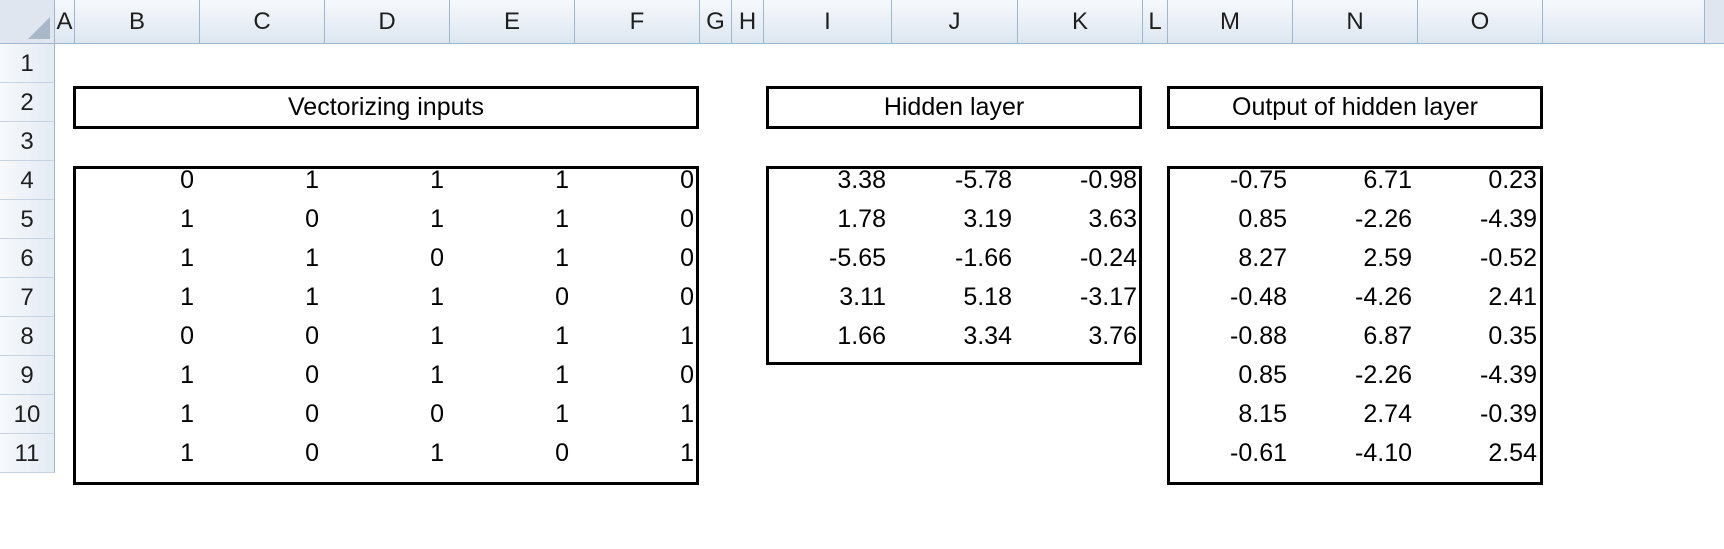  What do you see at coordinates (987, 297) in the screenshot?
I see `table-cell: 5.18` at bounding box center [987, 297].